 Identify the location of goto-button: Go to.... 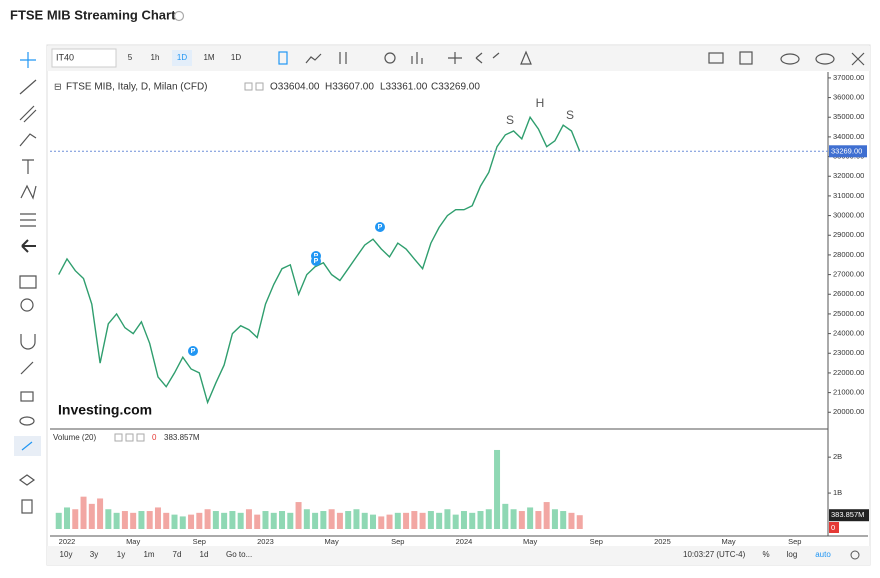
(239, 554).